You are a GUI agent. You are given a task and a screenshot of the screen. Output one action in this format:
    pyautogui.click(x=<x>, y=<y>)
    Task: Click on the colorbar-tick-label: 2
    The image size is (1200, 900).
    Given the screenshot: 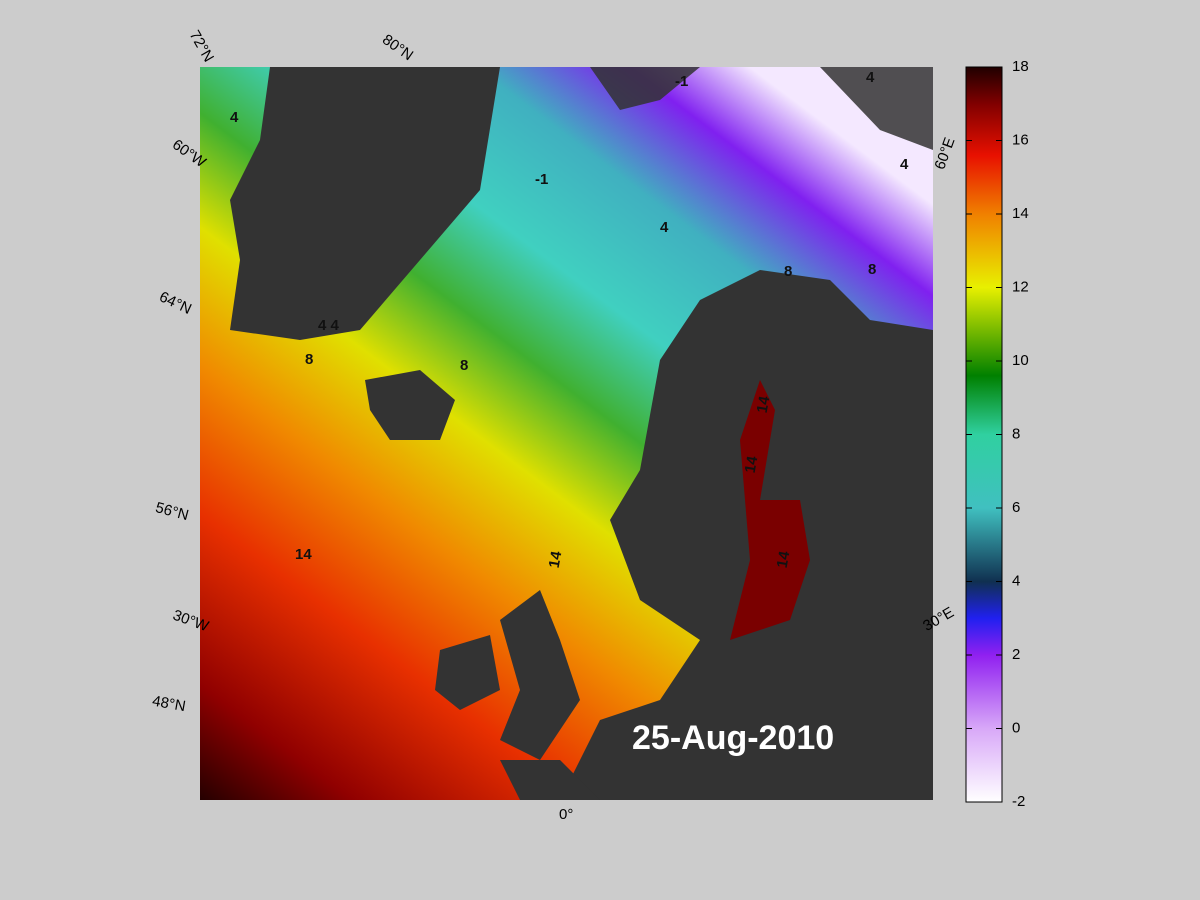 What is the action you would take?
    pyautogui.click(x=1016, y=654)
    